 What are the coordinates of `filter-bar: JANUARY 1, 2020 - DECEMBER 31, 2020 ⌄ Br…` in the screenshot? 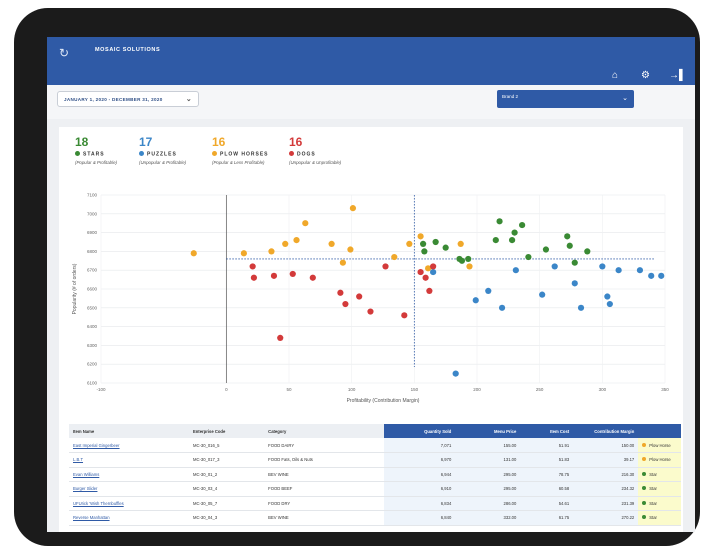 It's located at (371, 102).